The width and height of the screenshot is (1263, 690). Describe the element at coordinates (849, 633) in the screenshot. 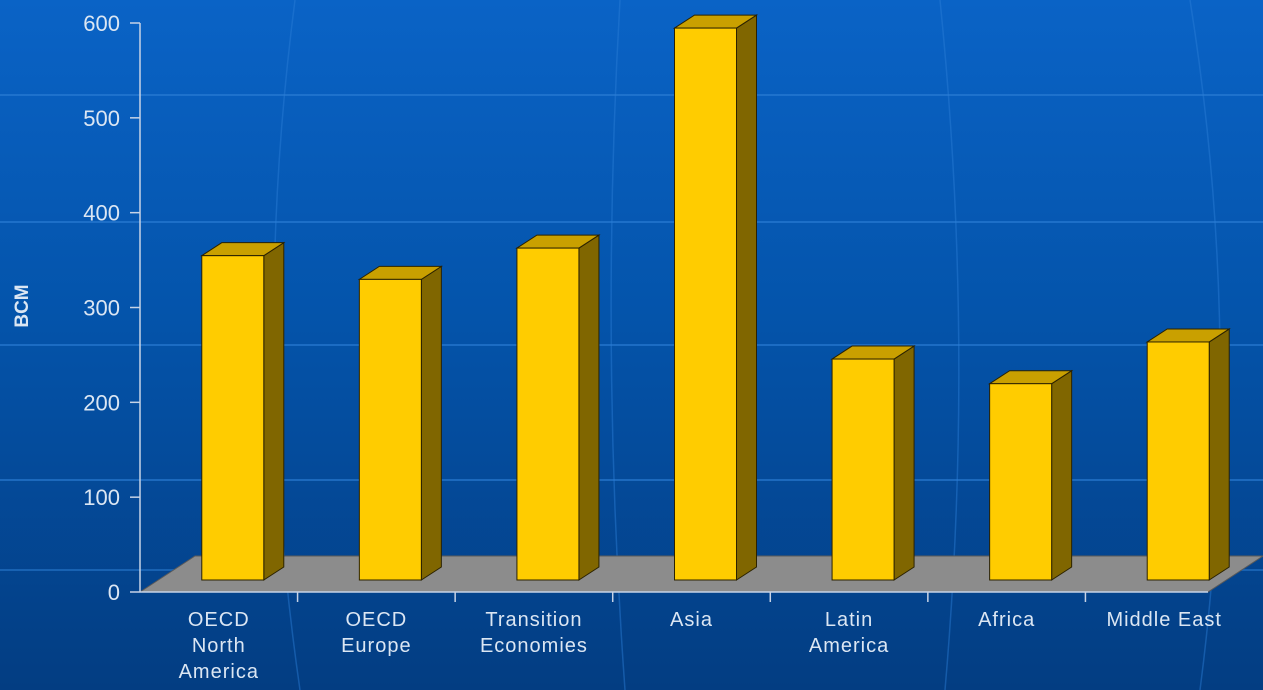

I see `x-category-label: Latin America` at that location.